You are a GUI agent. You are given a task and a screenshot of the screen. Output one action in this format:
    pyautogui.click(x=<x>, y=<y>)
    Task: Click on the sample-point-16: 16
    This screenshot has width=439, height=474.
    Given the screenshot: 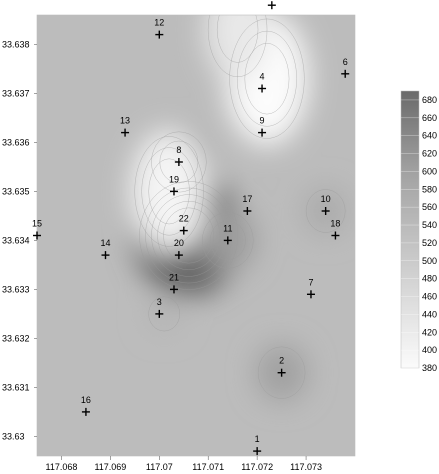 What is the action you would take?
    pyautogui.click(x=86, y=405)
    